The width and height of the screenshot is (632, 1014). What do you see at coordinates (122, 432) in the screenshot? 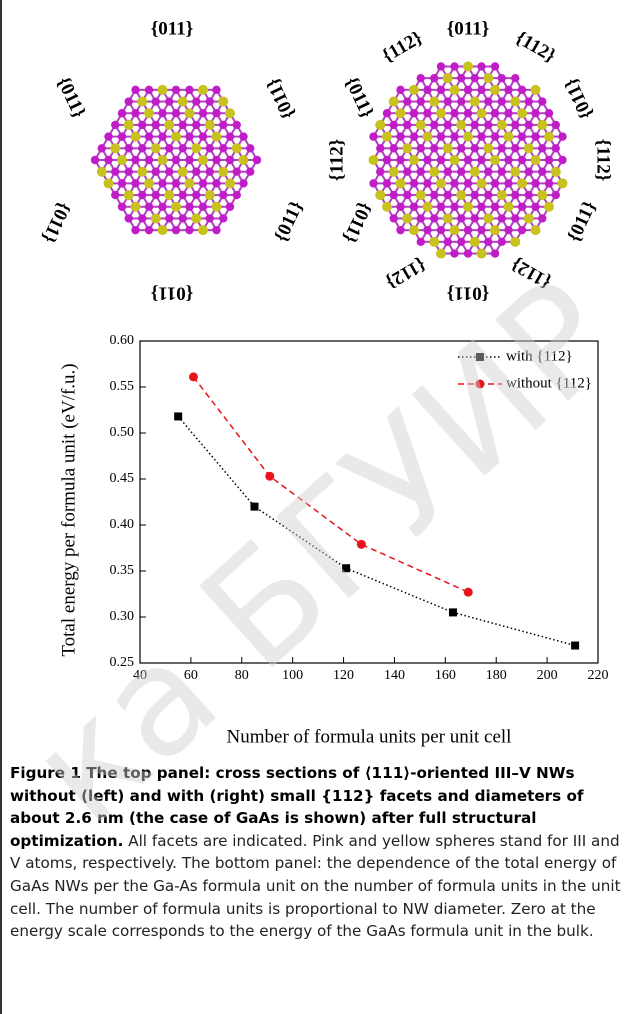
I see `y-tick-label: 0.50` at bounding box center [122, 432].